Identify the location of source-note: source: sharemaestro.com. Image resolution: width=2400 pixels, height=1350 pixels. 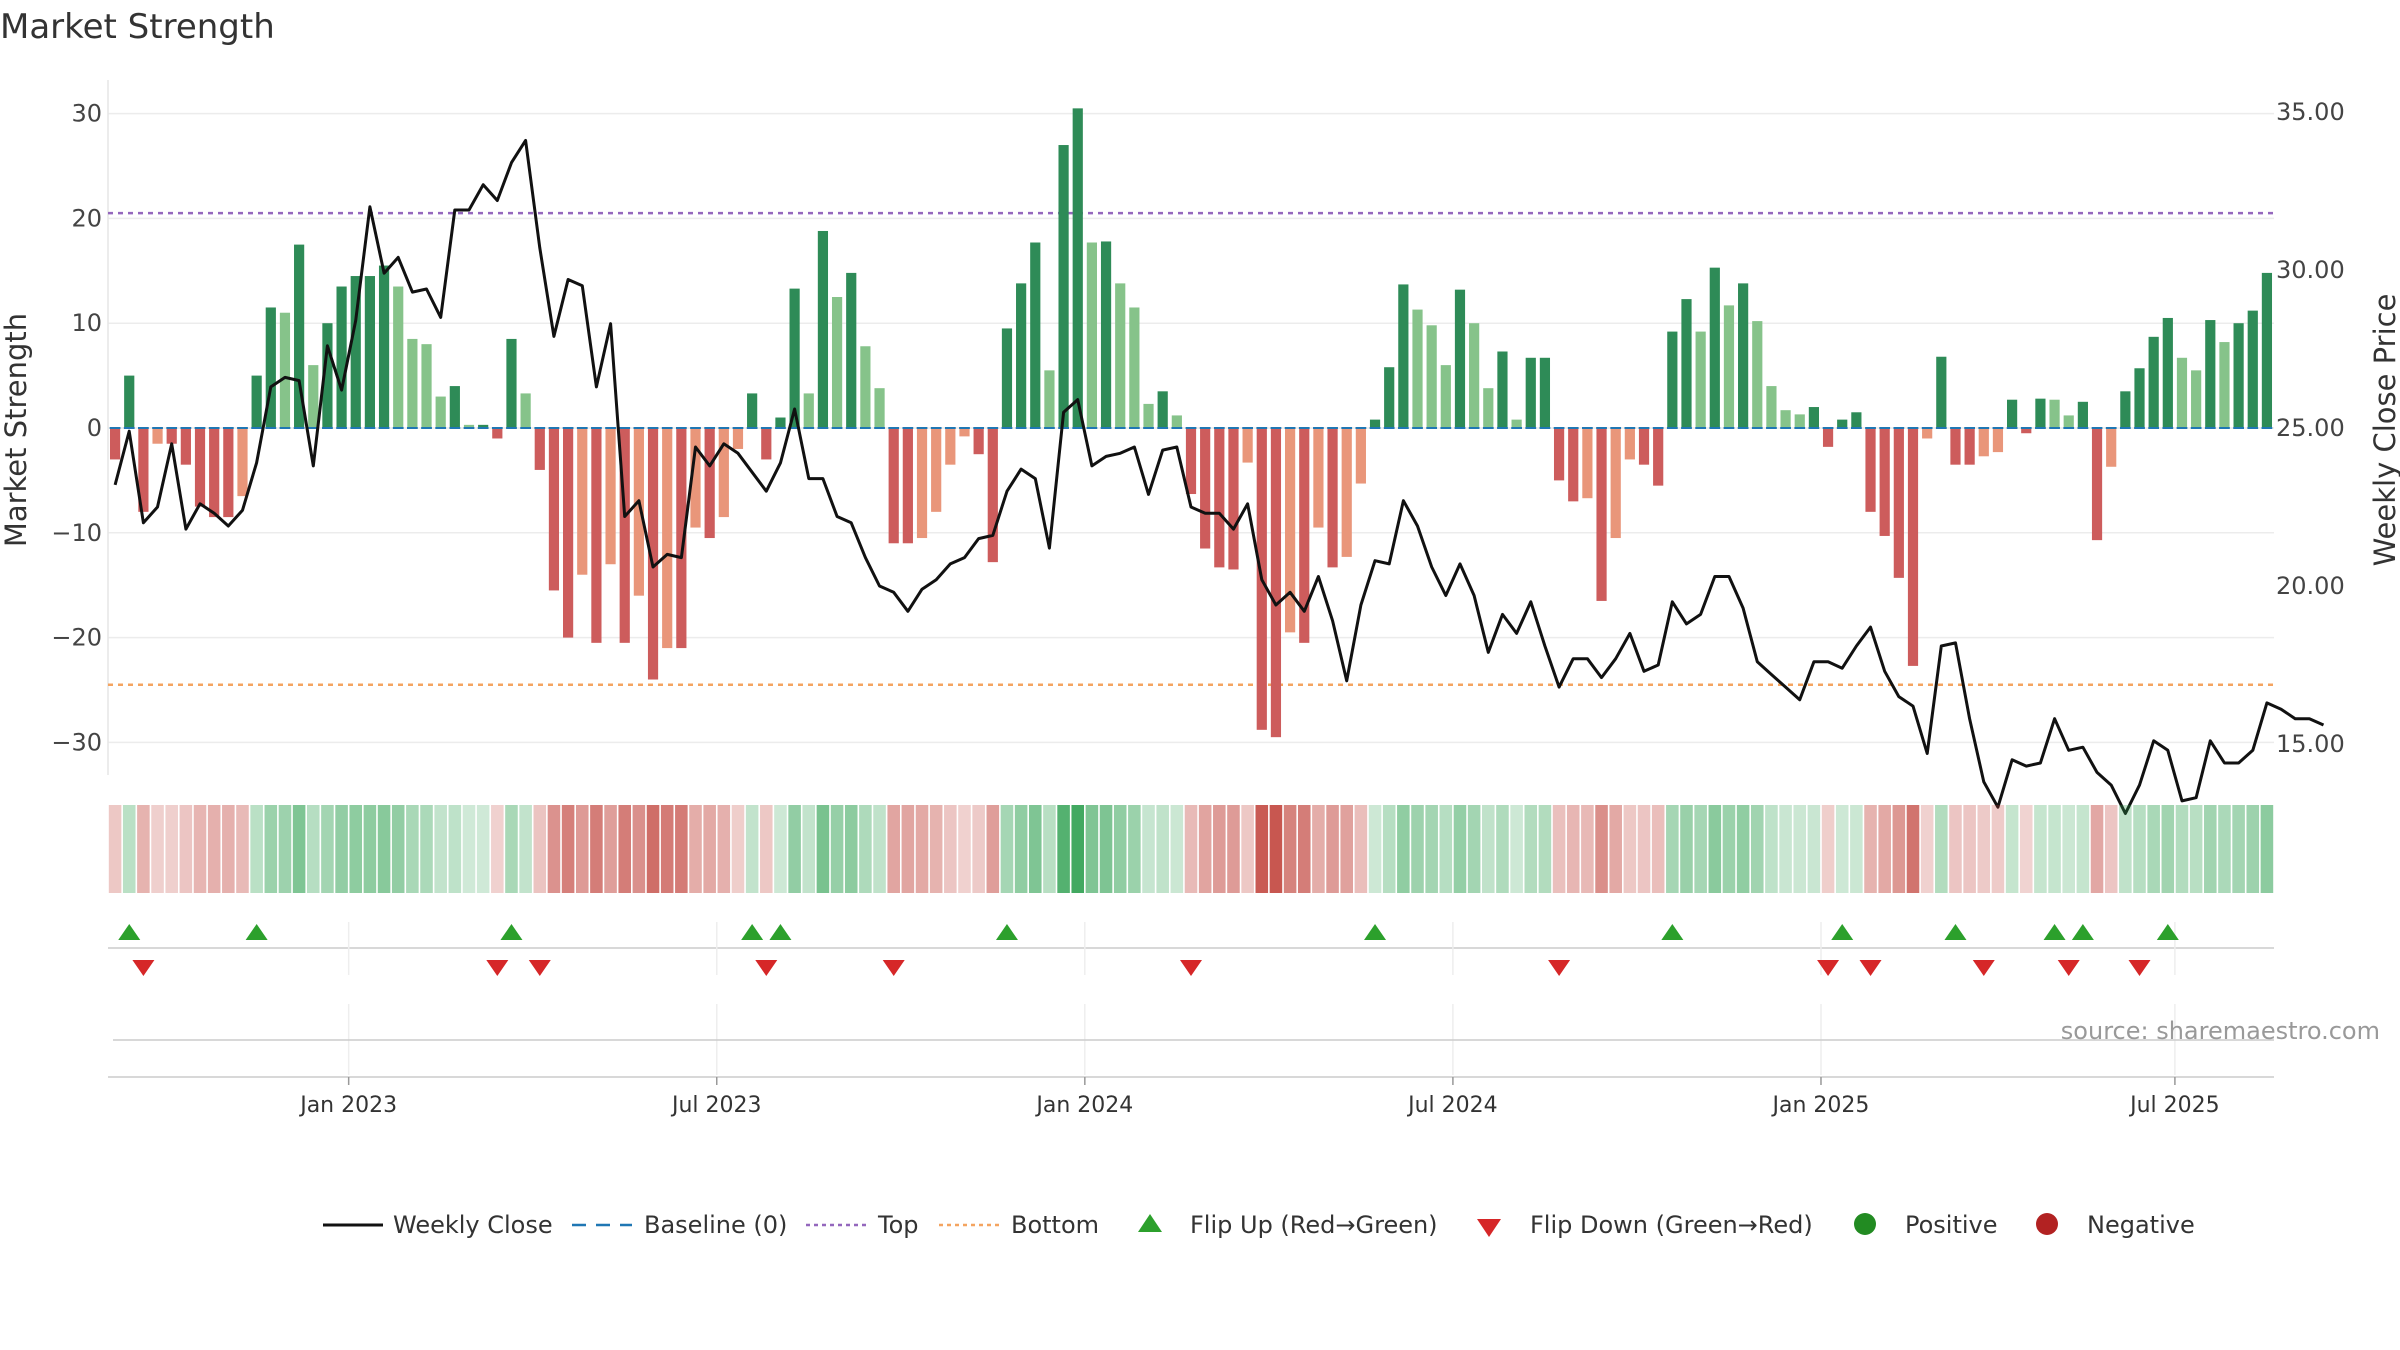
(2220, 1031).